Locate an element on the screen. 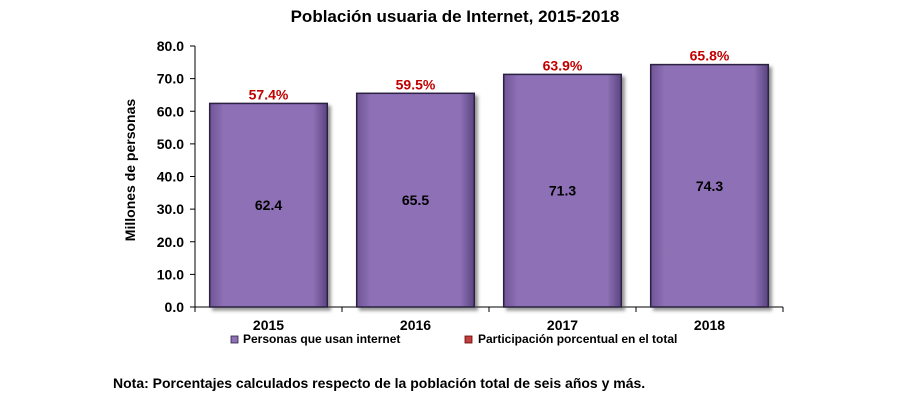 This screenshot has width=900, height=408. y-tick-label: 30.0 is located at coordinates (170, 209).